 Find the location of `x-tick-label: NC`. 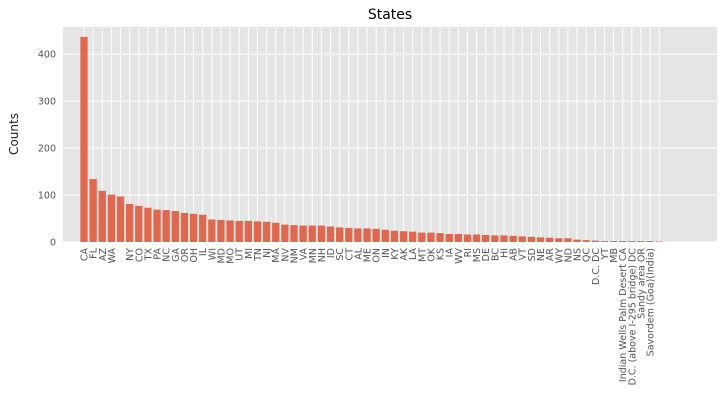

x-tick-label: NC is located at coordinates (167, 255).